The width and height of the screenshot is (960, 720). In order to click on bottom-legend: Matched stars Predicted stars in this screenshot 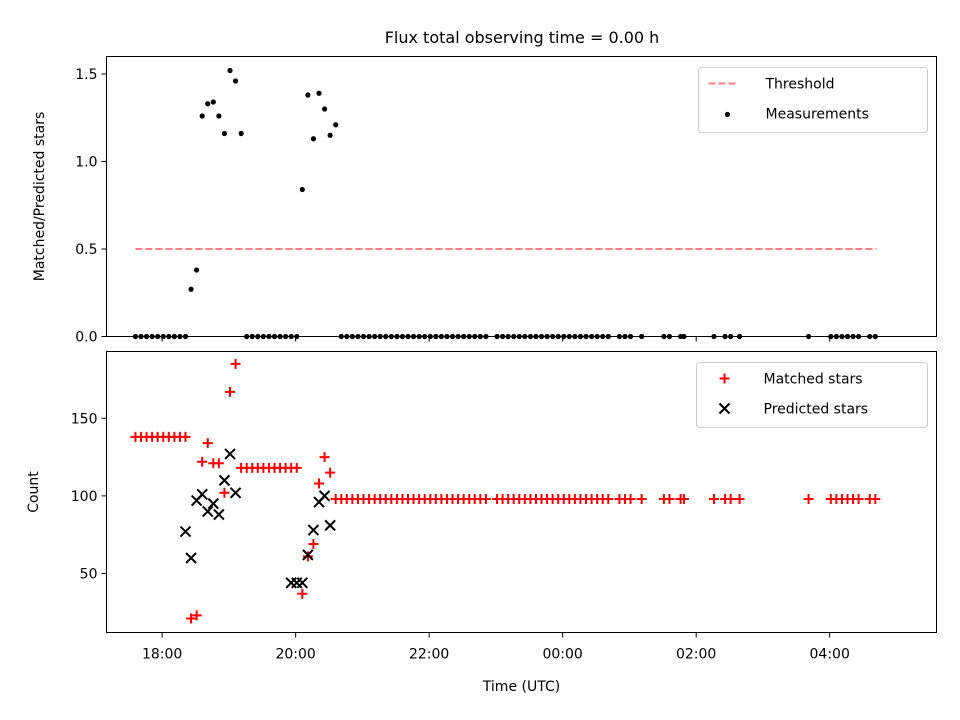, I will do `click(812, 395)`.